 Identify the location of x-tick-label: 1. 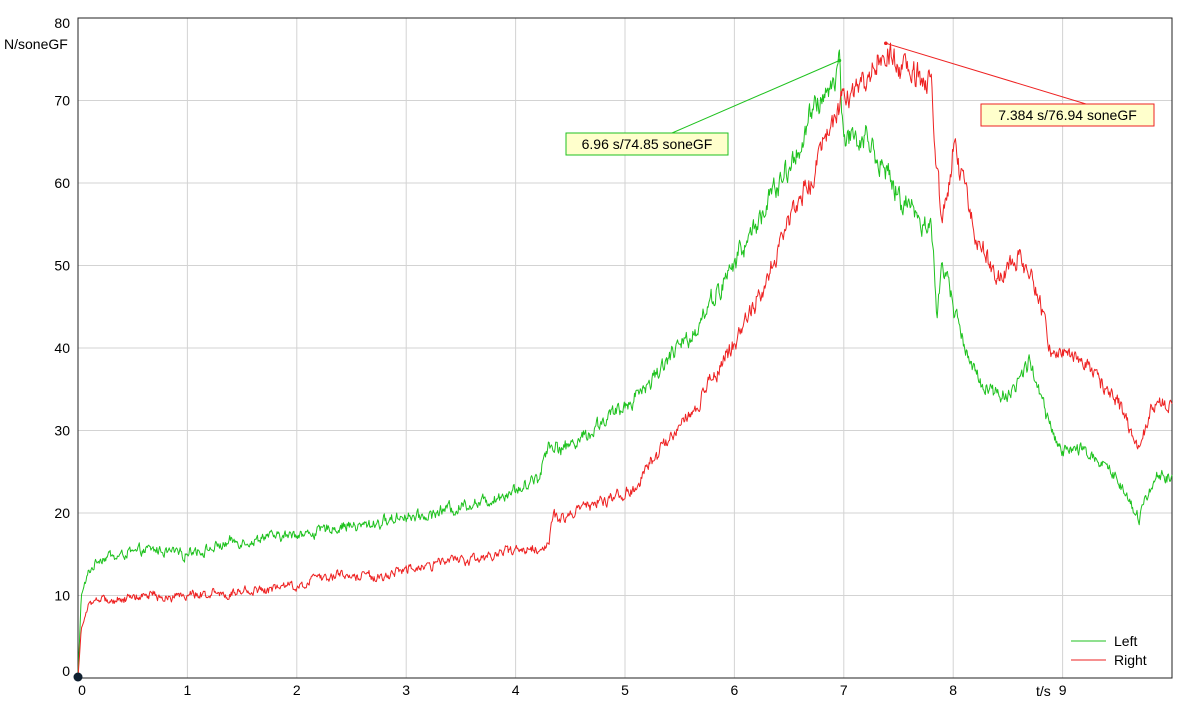
(188, 690).